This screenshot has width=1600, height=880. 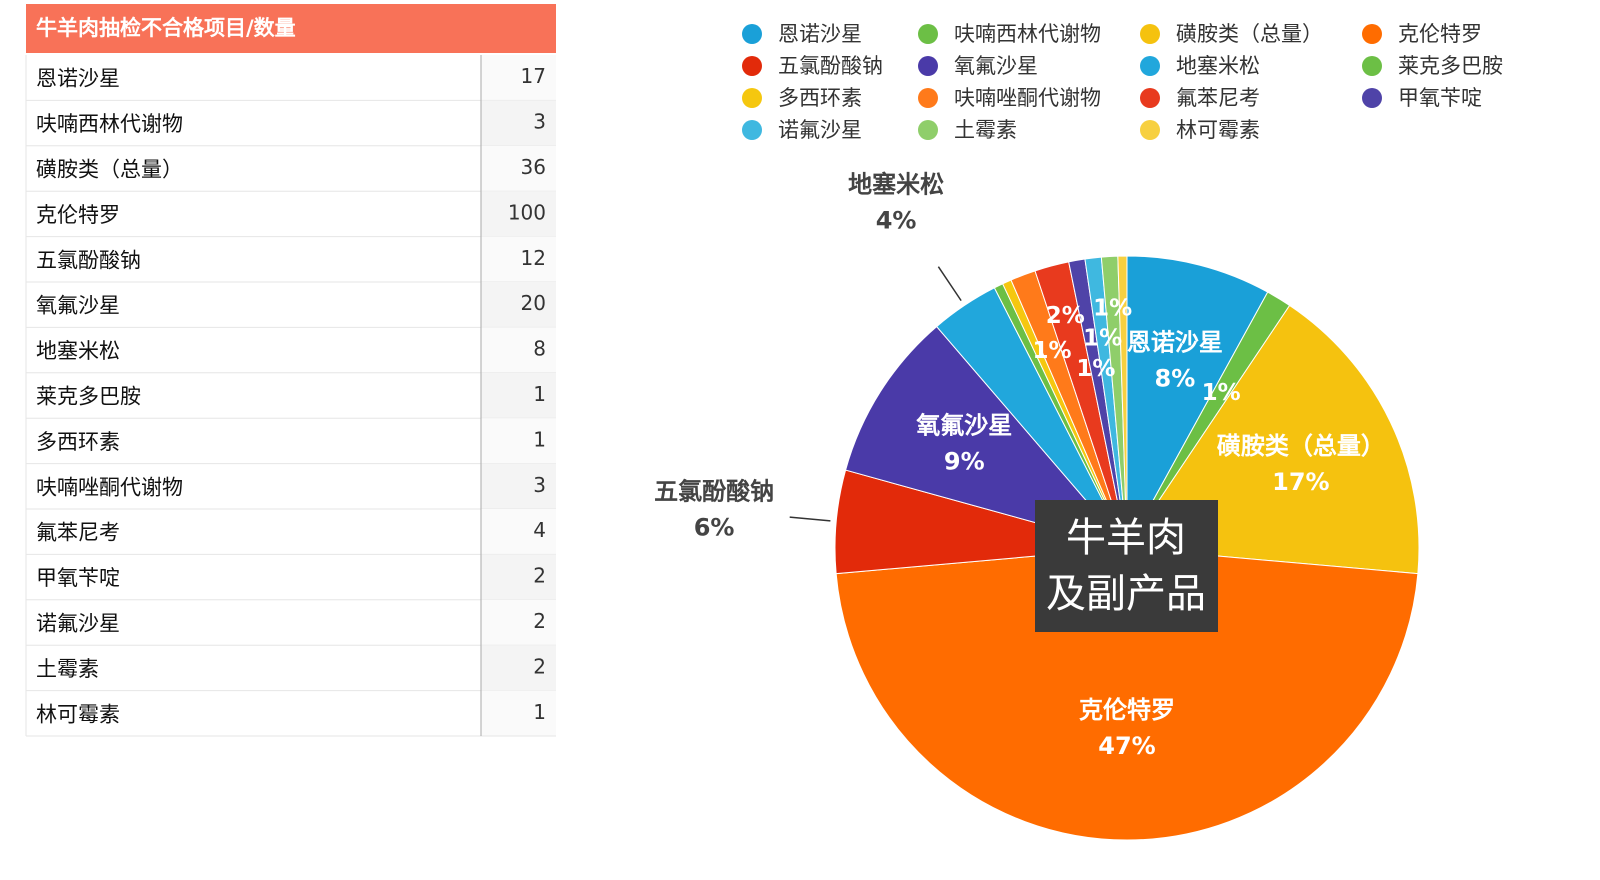 I want to click on slice-name: 氧氟沙星, so click(x=964, y=426).